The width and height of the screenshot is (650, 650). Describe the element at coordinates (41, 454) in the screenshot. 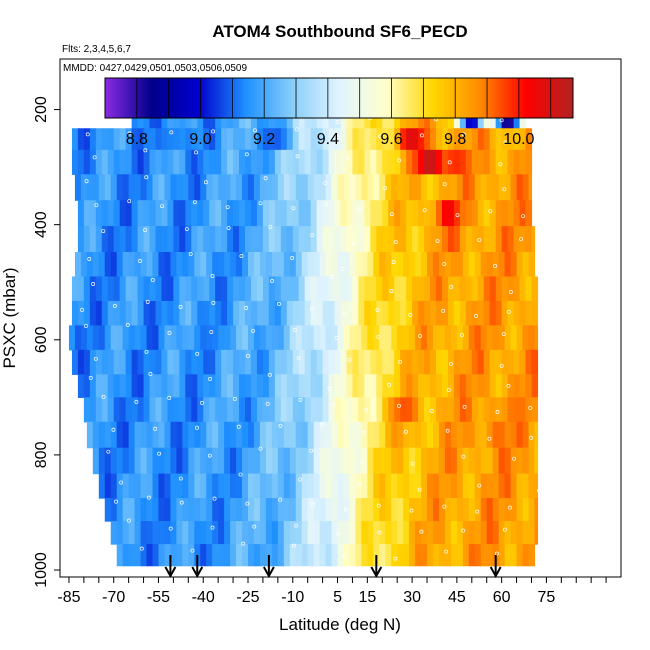

I see `y-tick-label: 800` at that location.